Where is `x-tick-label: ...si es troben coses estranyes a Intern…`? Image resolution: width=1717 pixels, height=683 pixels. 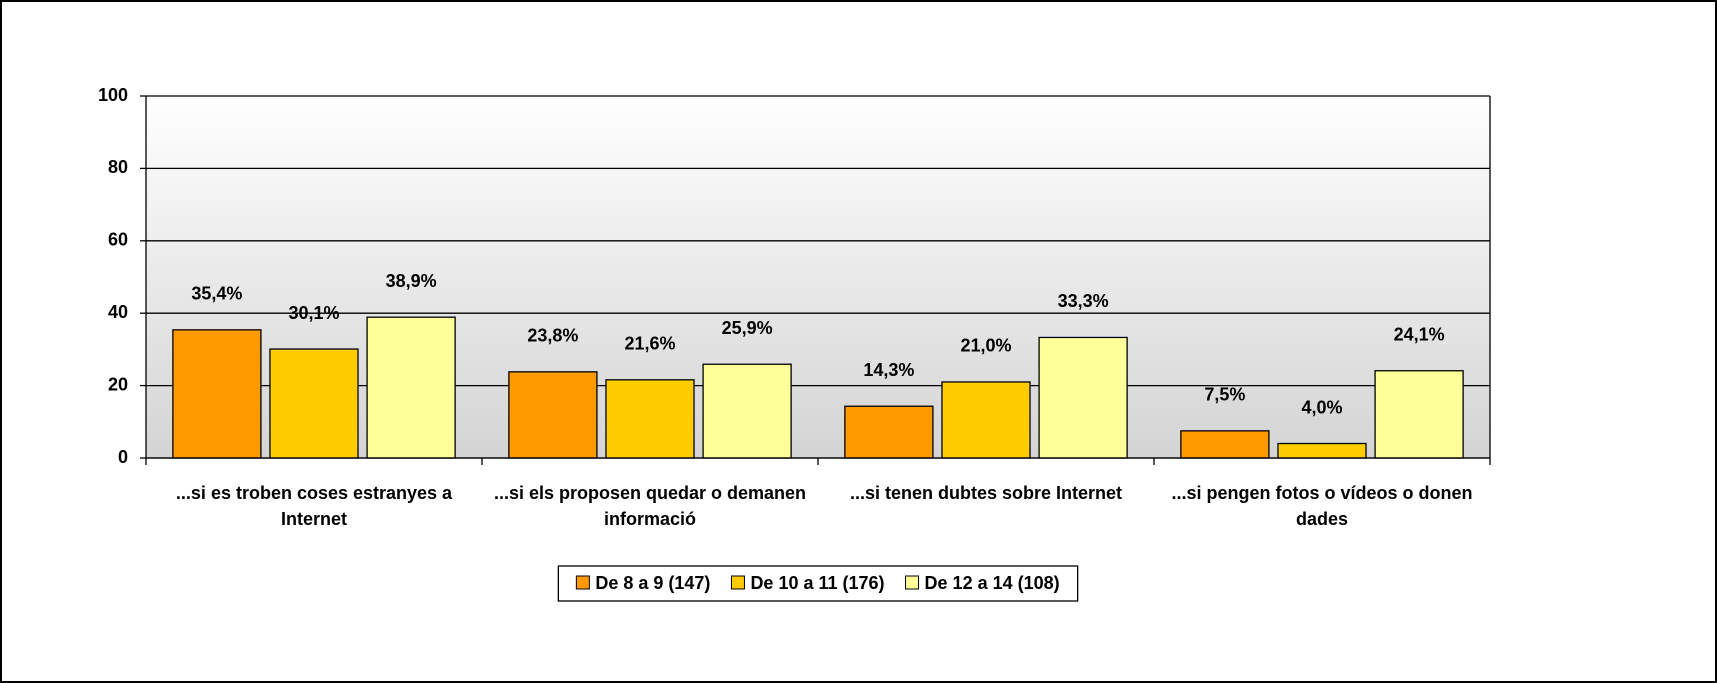
x-tick-label: ...si es troben coses estranyes a Intern… is located at coordinates (314, 506).